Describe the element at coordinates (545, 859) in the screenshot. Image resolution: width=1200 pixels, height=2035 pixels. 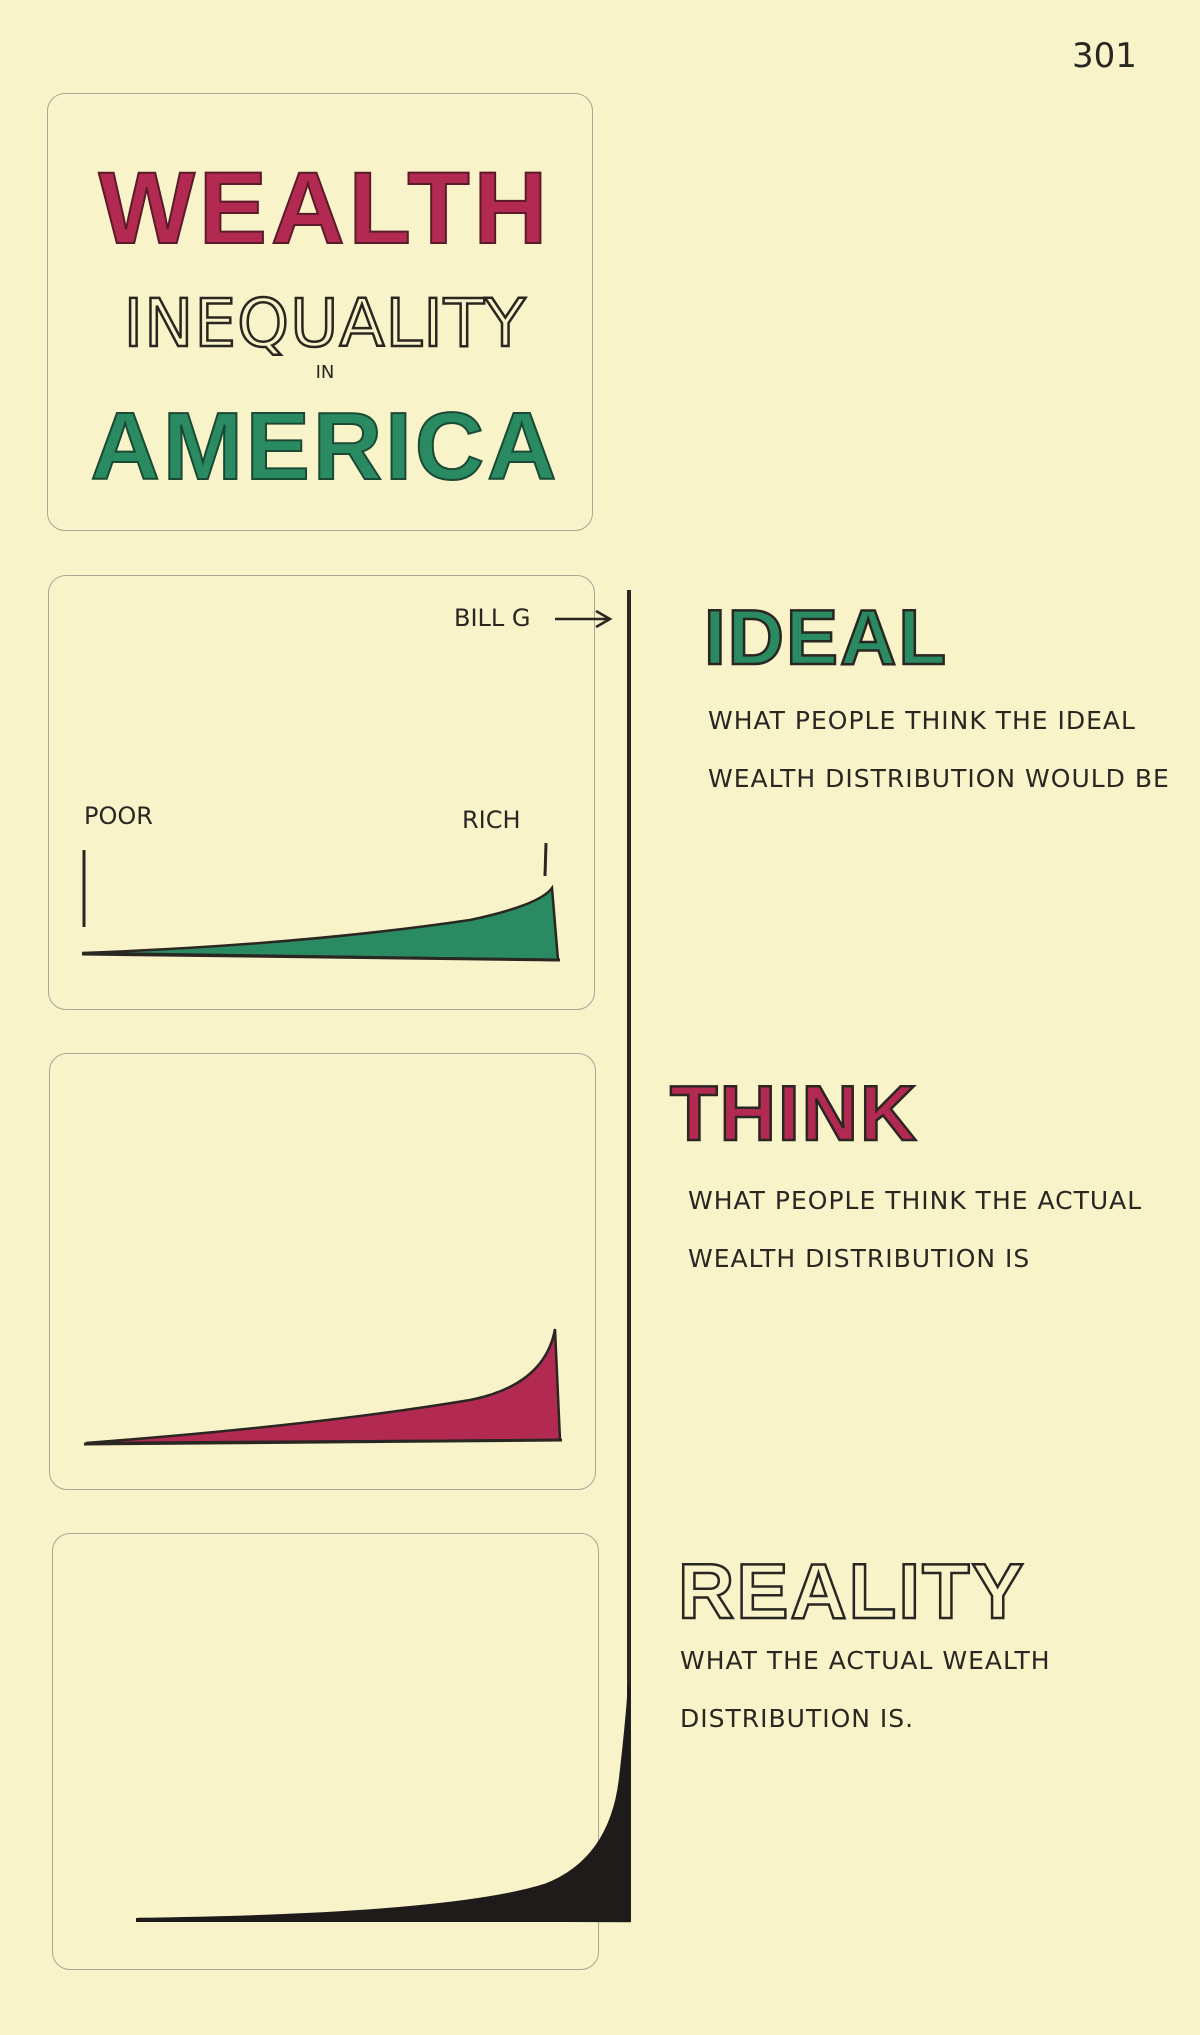
I see `rich-tick` at that location.